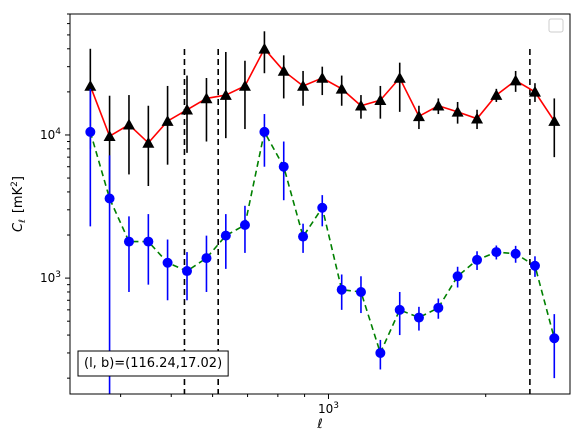  I want to click on legend-box, so click(556, 25).